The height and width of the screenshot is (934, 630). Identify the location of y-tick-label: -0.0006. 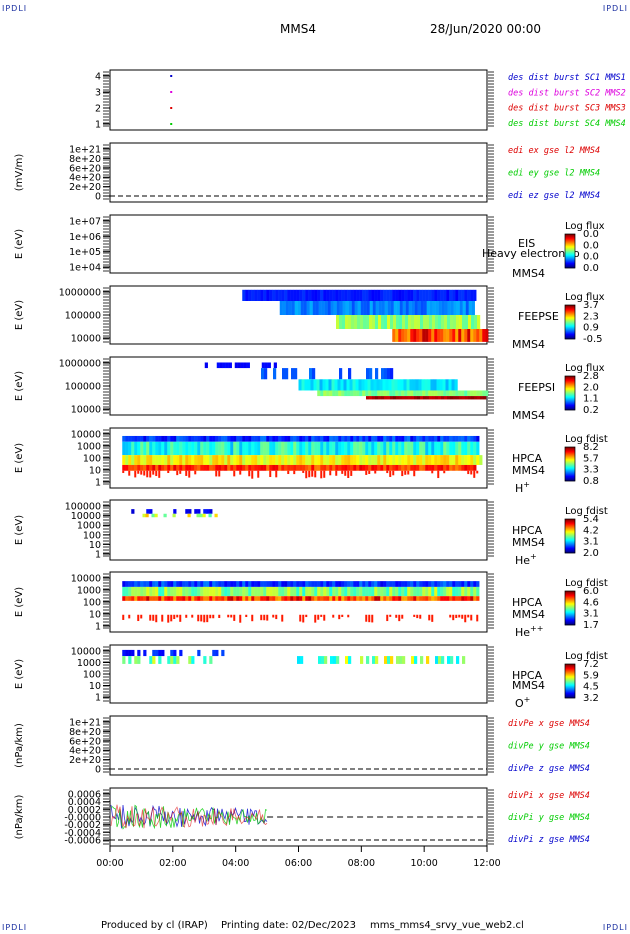
(82, 841).